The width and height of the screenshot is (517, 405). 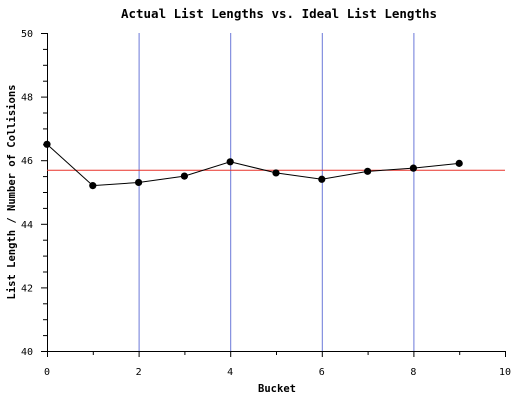 What do you see at coordinates (27, 161) in the screenshot?
I see `y-tick-label: 46` at bounding box center [27, 161].